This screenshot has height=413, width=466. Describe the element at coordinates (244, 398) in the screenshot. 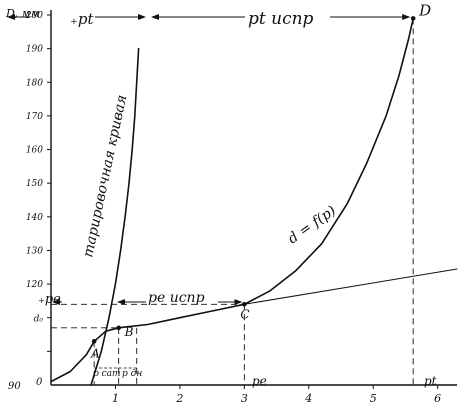

I see `x-tick-label: 3` at that location.